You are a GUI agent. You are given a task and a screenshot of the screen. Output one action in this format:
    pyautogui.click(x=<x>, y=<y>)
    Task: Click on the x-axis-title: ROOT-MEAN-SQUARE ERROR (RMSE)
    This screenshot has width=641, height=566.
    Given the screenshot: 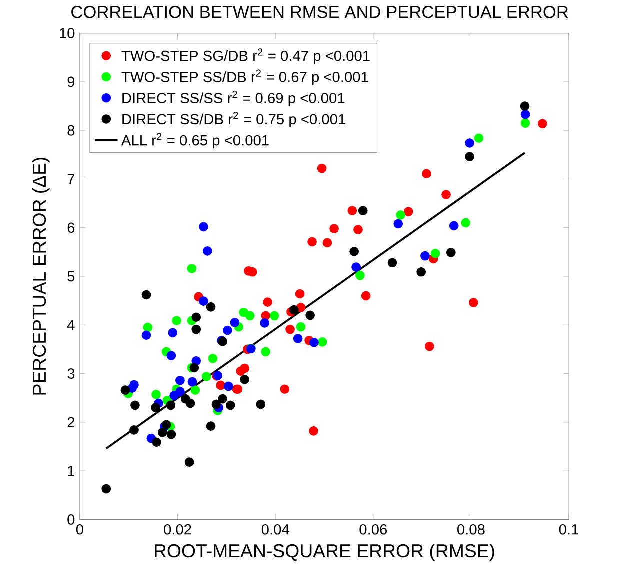 What is the action you would take?
    pyautogui.click(x=324, y=553)
    